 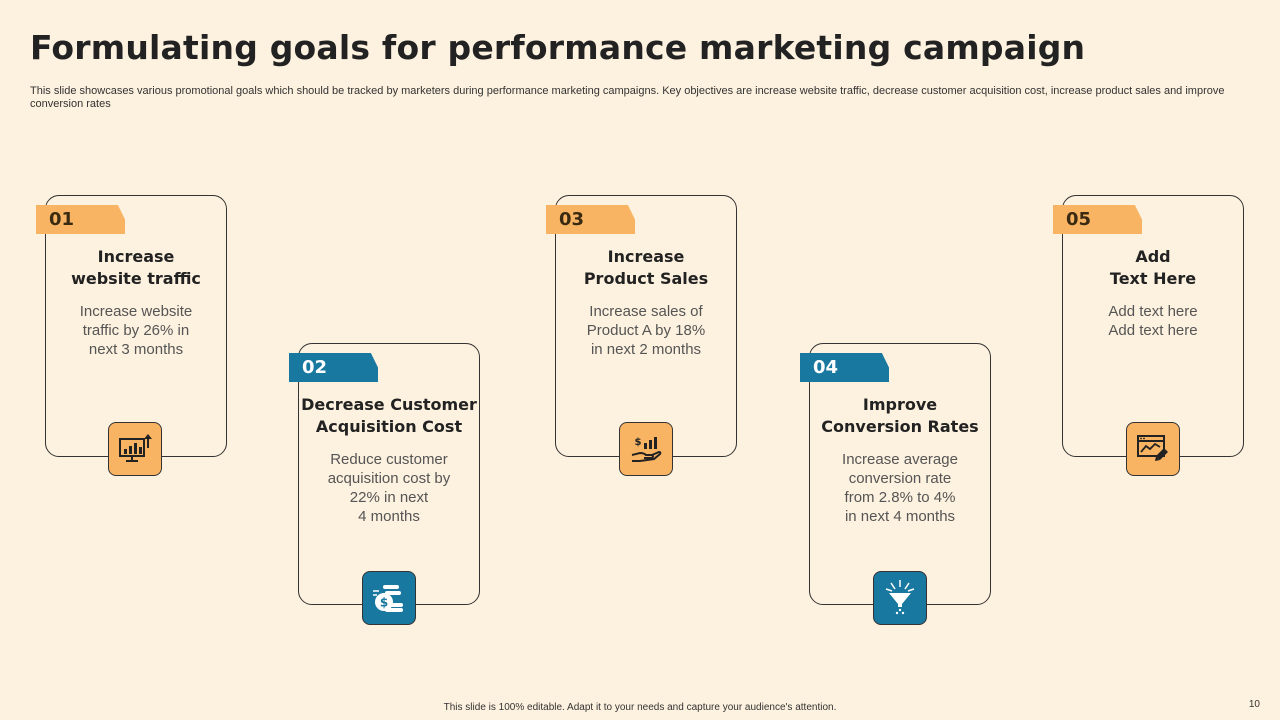 I want to click on card-title: Decrease Customer Acquisition Cost, so click(x=389, y=415).